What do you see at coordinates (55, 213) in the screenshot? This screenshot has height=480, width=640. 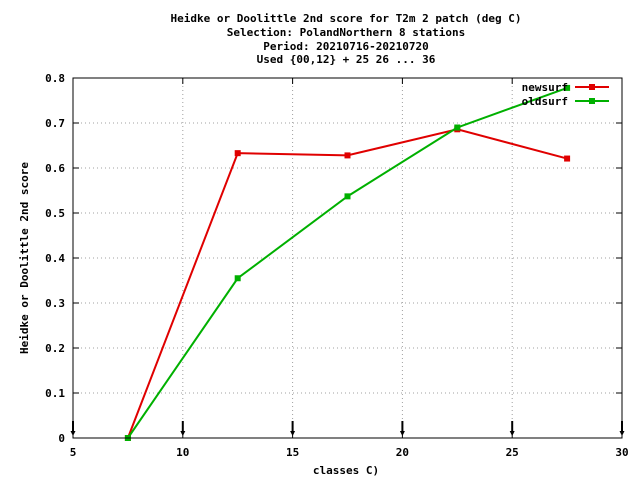 I see `y-tick-label-5: 0.5` at bounding box center [55, 213].